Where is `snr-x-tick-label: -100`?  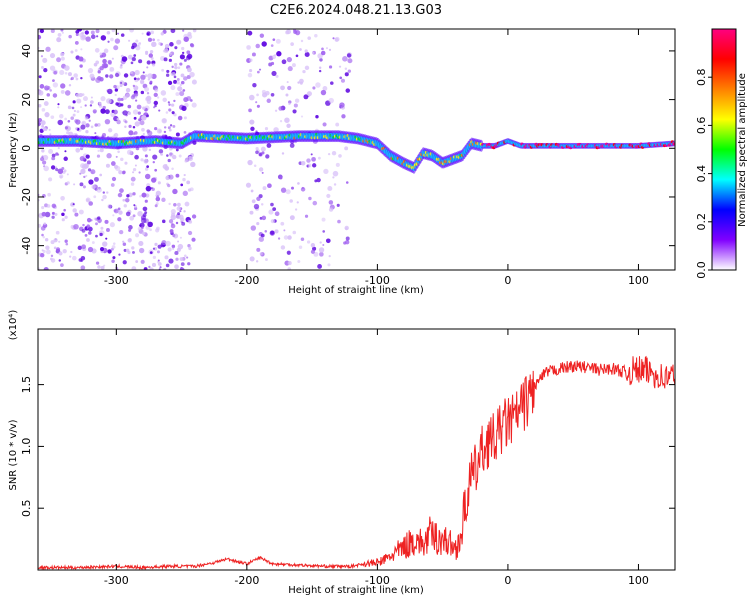 snr-x-tick-label: -100 is located at coordinates (377, 580).